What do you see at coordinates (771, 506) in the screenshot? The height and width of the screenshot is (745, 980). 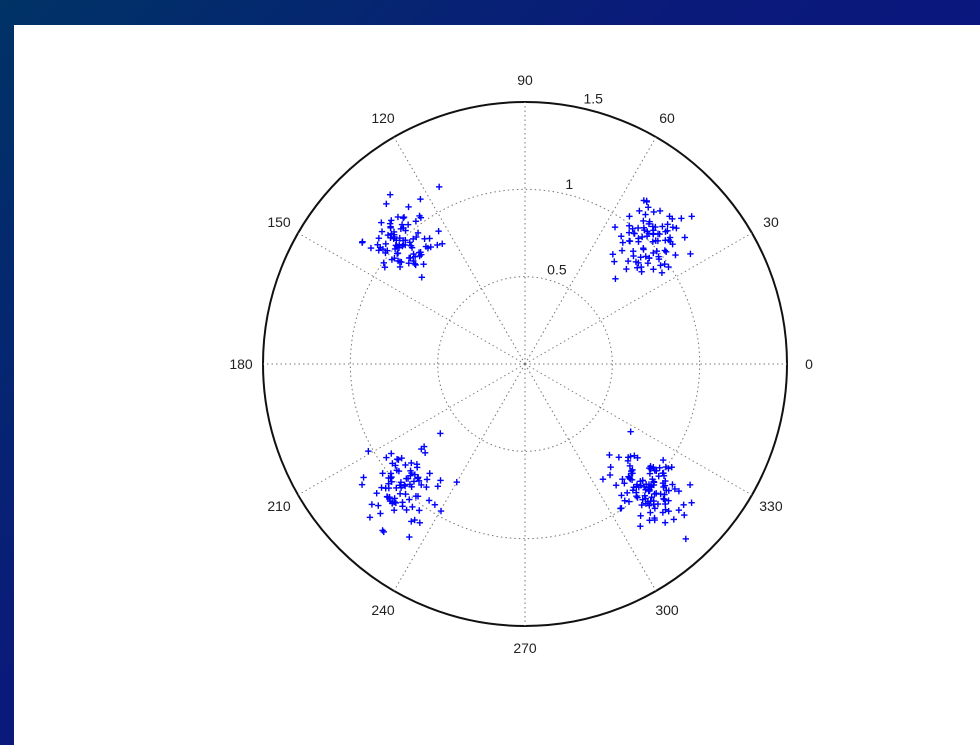 I see `angle-tick-label: 330` at bounding box center [771, 506].